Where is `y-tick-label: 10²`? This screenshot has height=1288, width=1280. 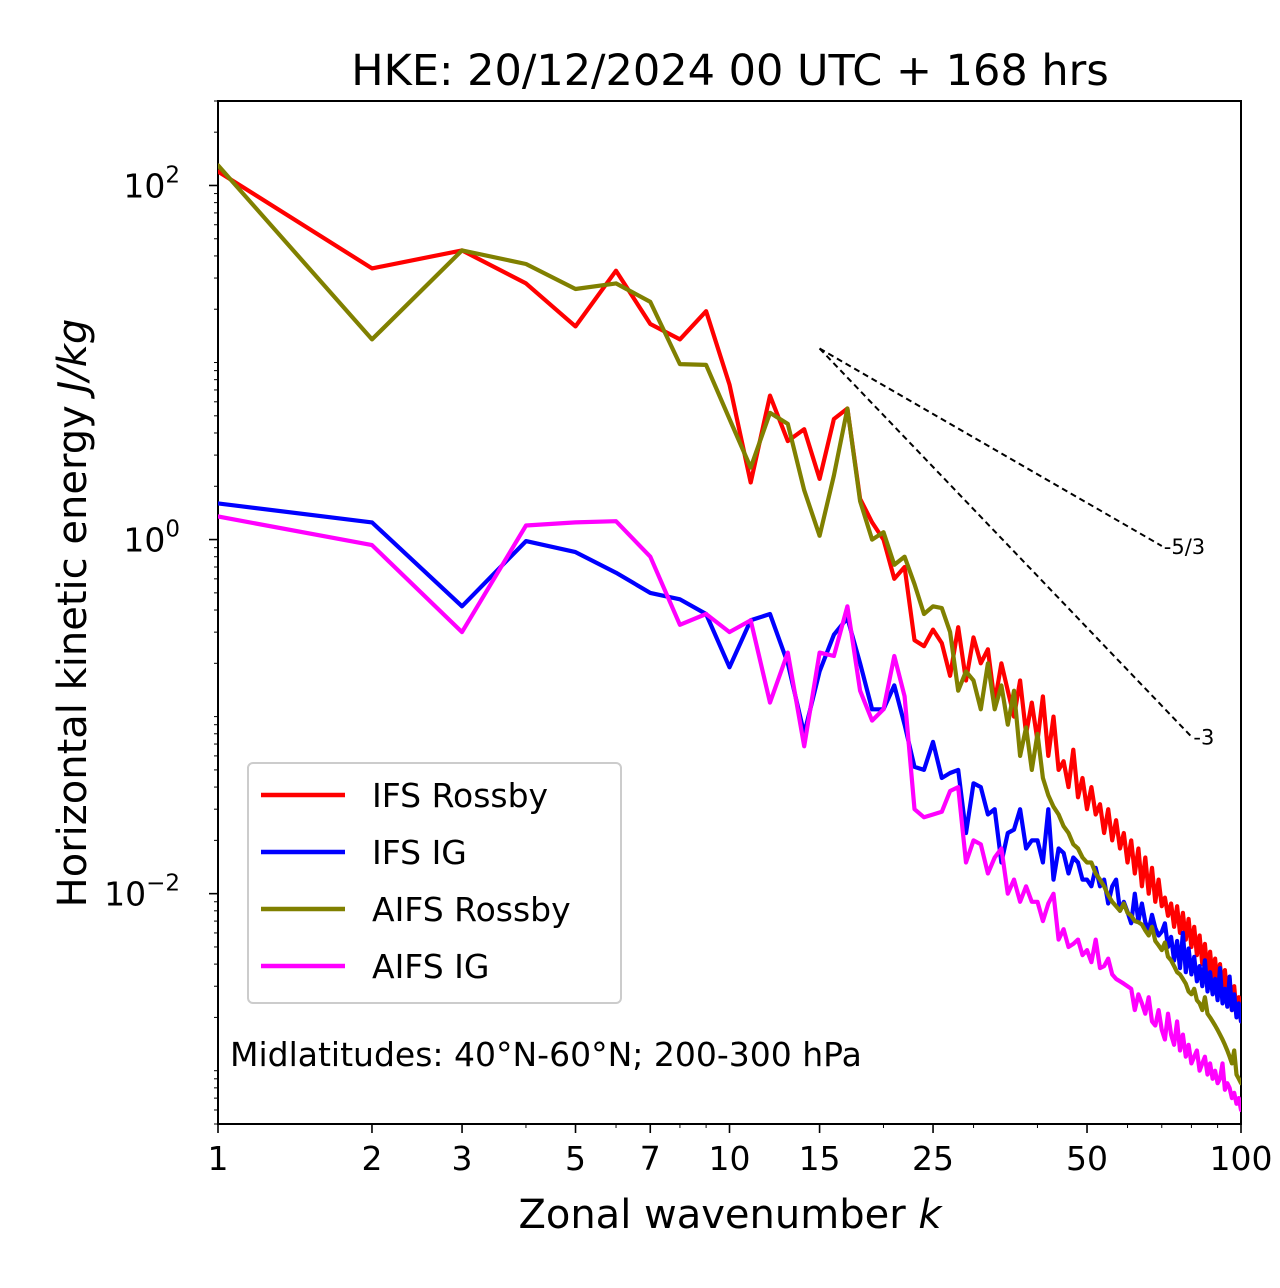
y-tick-label: 10² is located at coordinates (151, 183).